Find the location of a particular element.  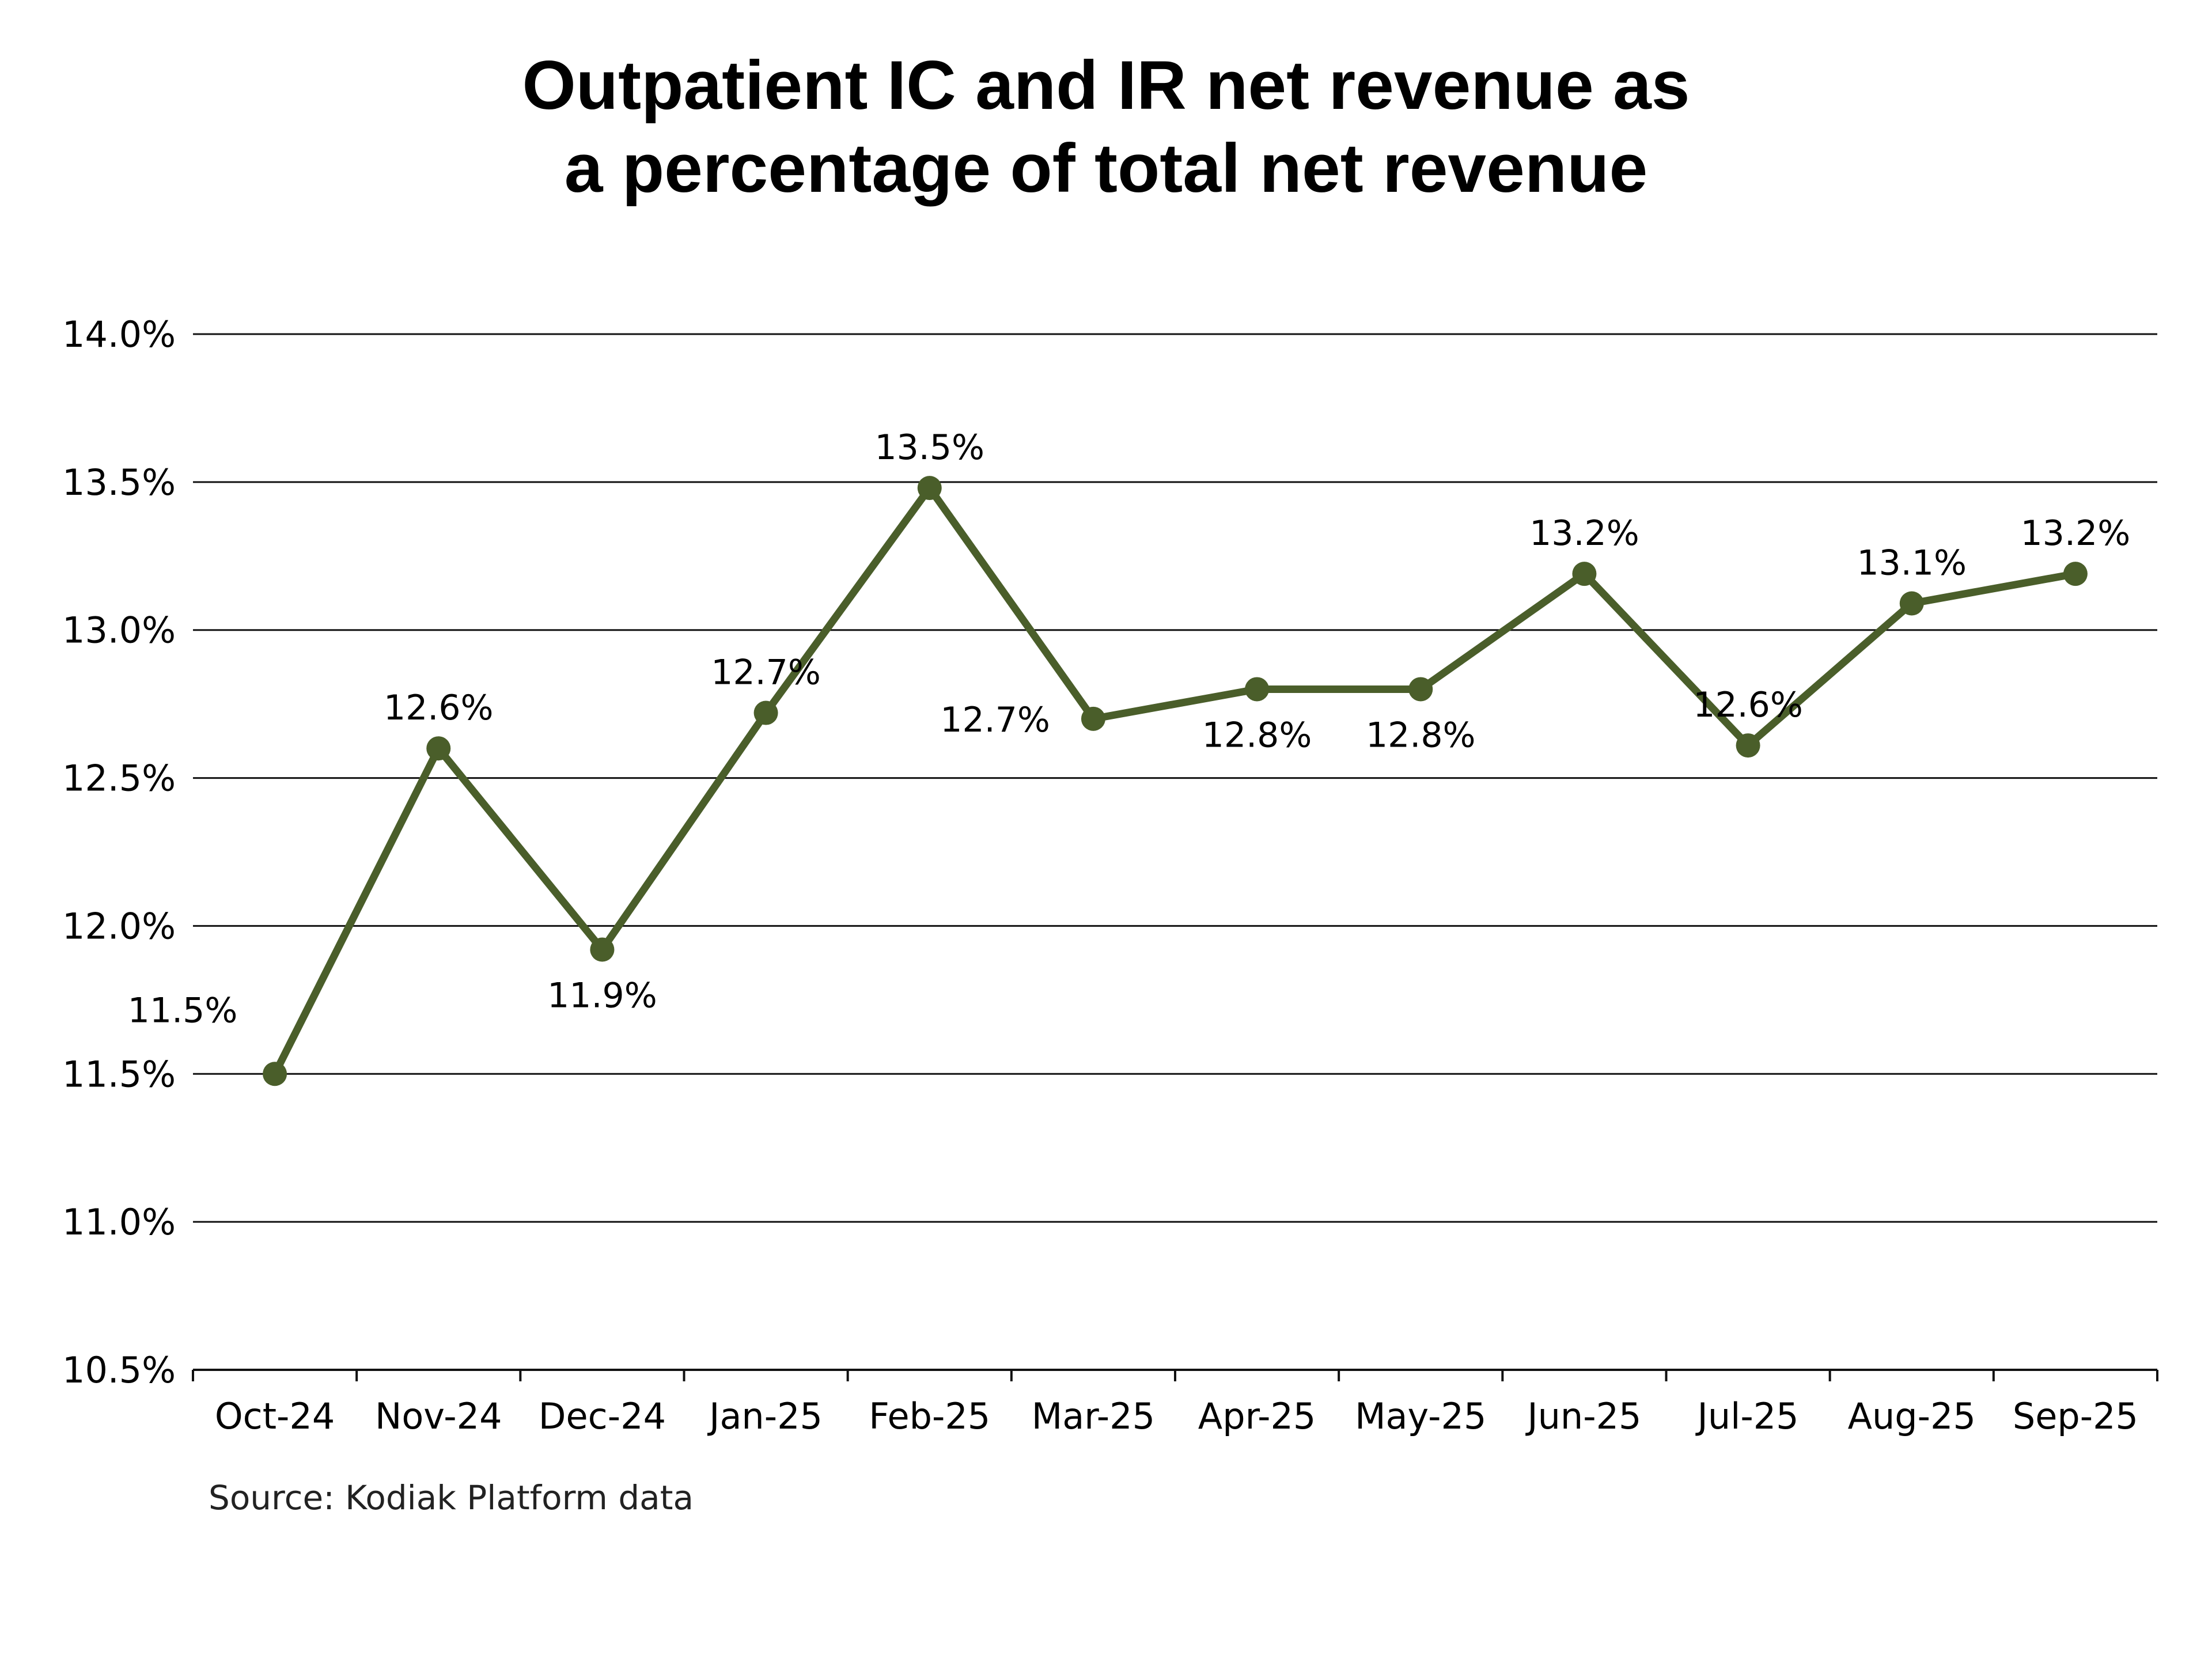

x-tick-label: Dec-24 is located at coordinates (602, 1416).